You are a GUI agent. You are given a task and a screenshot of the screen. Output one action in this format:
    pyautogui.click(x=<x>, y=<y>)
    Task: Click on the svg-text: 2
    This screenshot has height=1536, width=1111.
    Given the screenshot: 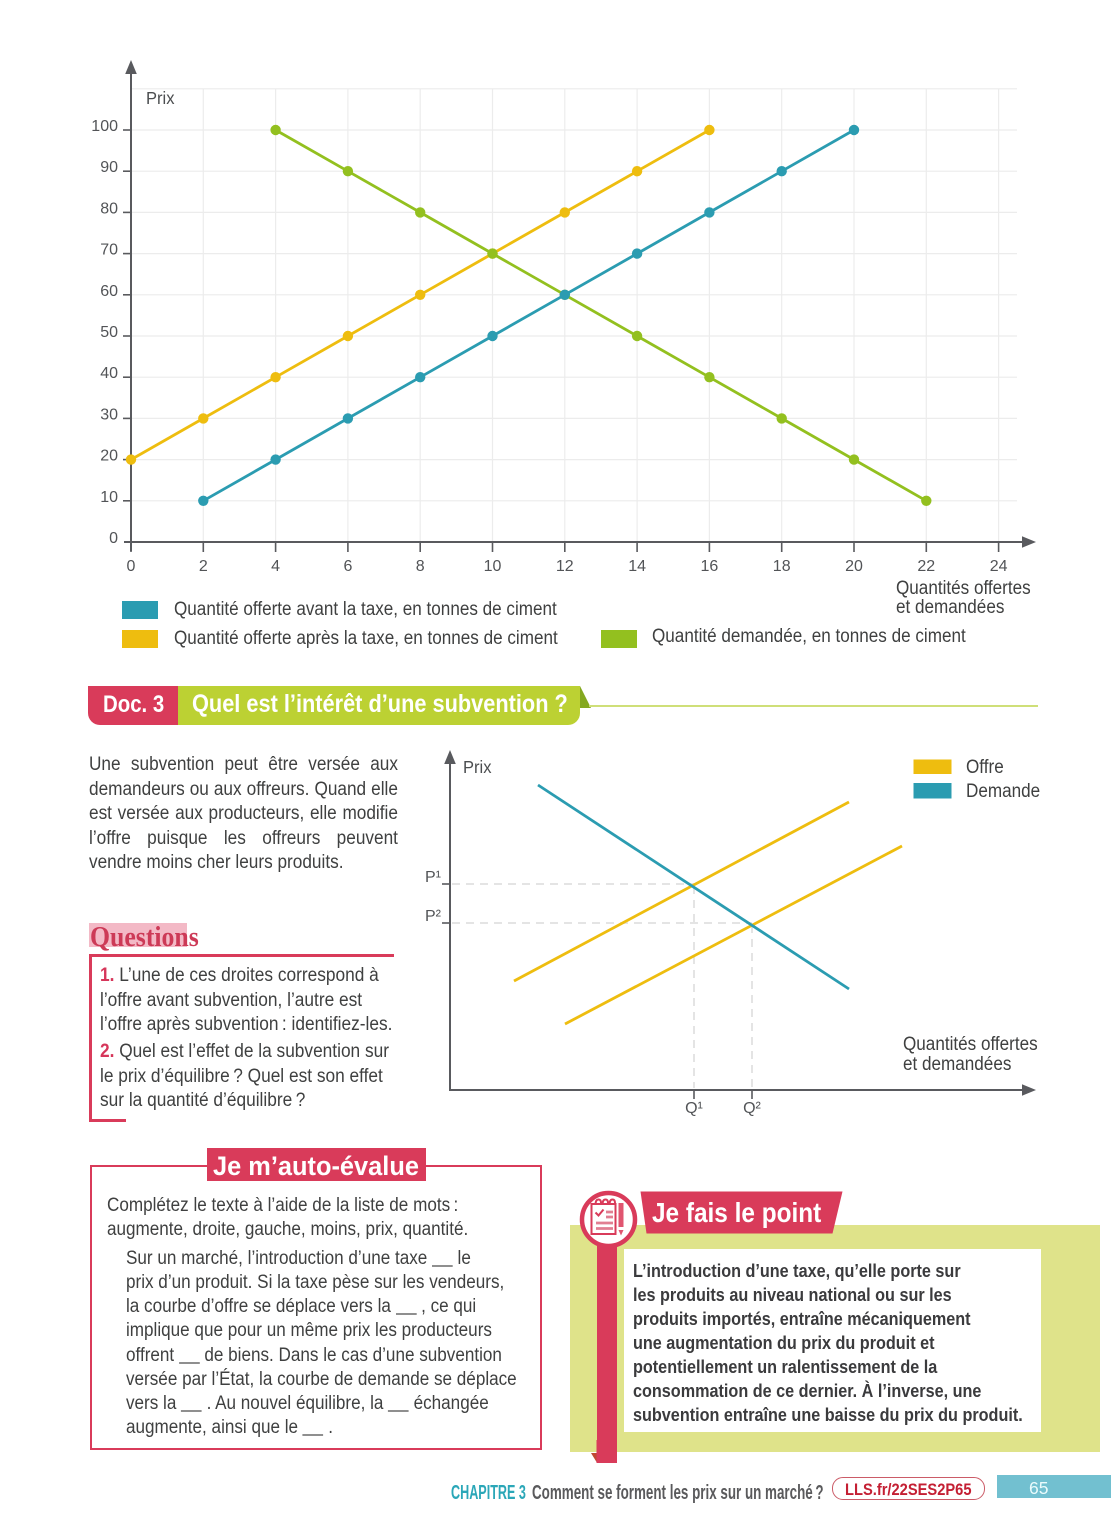 What is the action you would take?
    pyautogui.click(x=203, y=566)
    